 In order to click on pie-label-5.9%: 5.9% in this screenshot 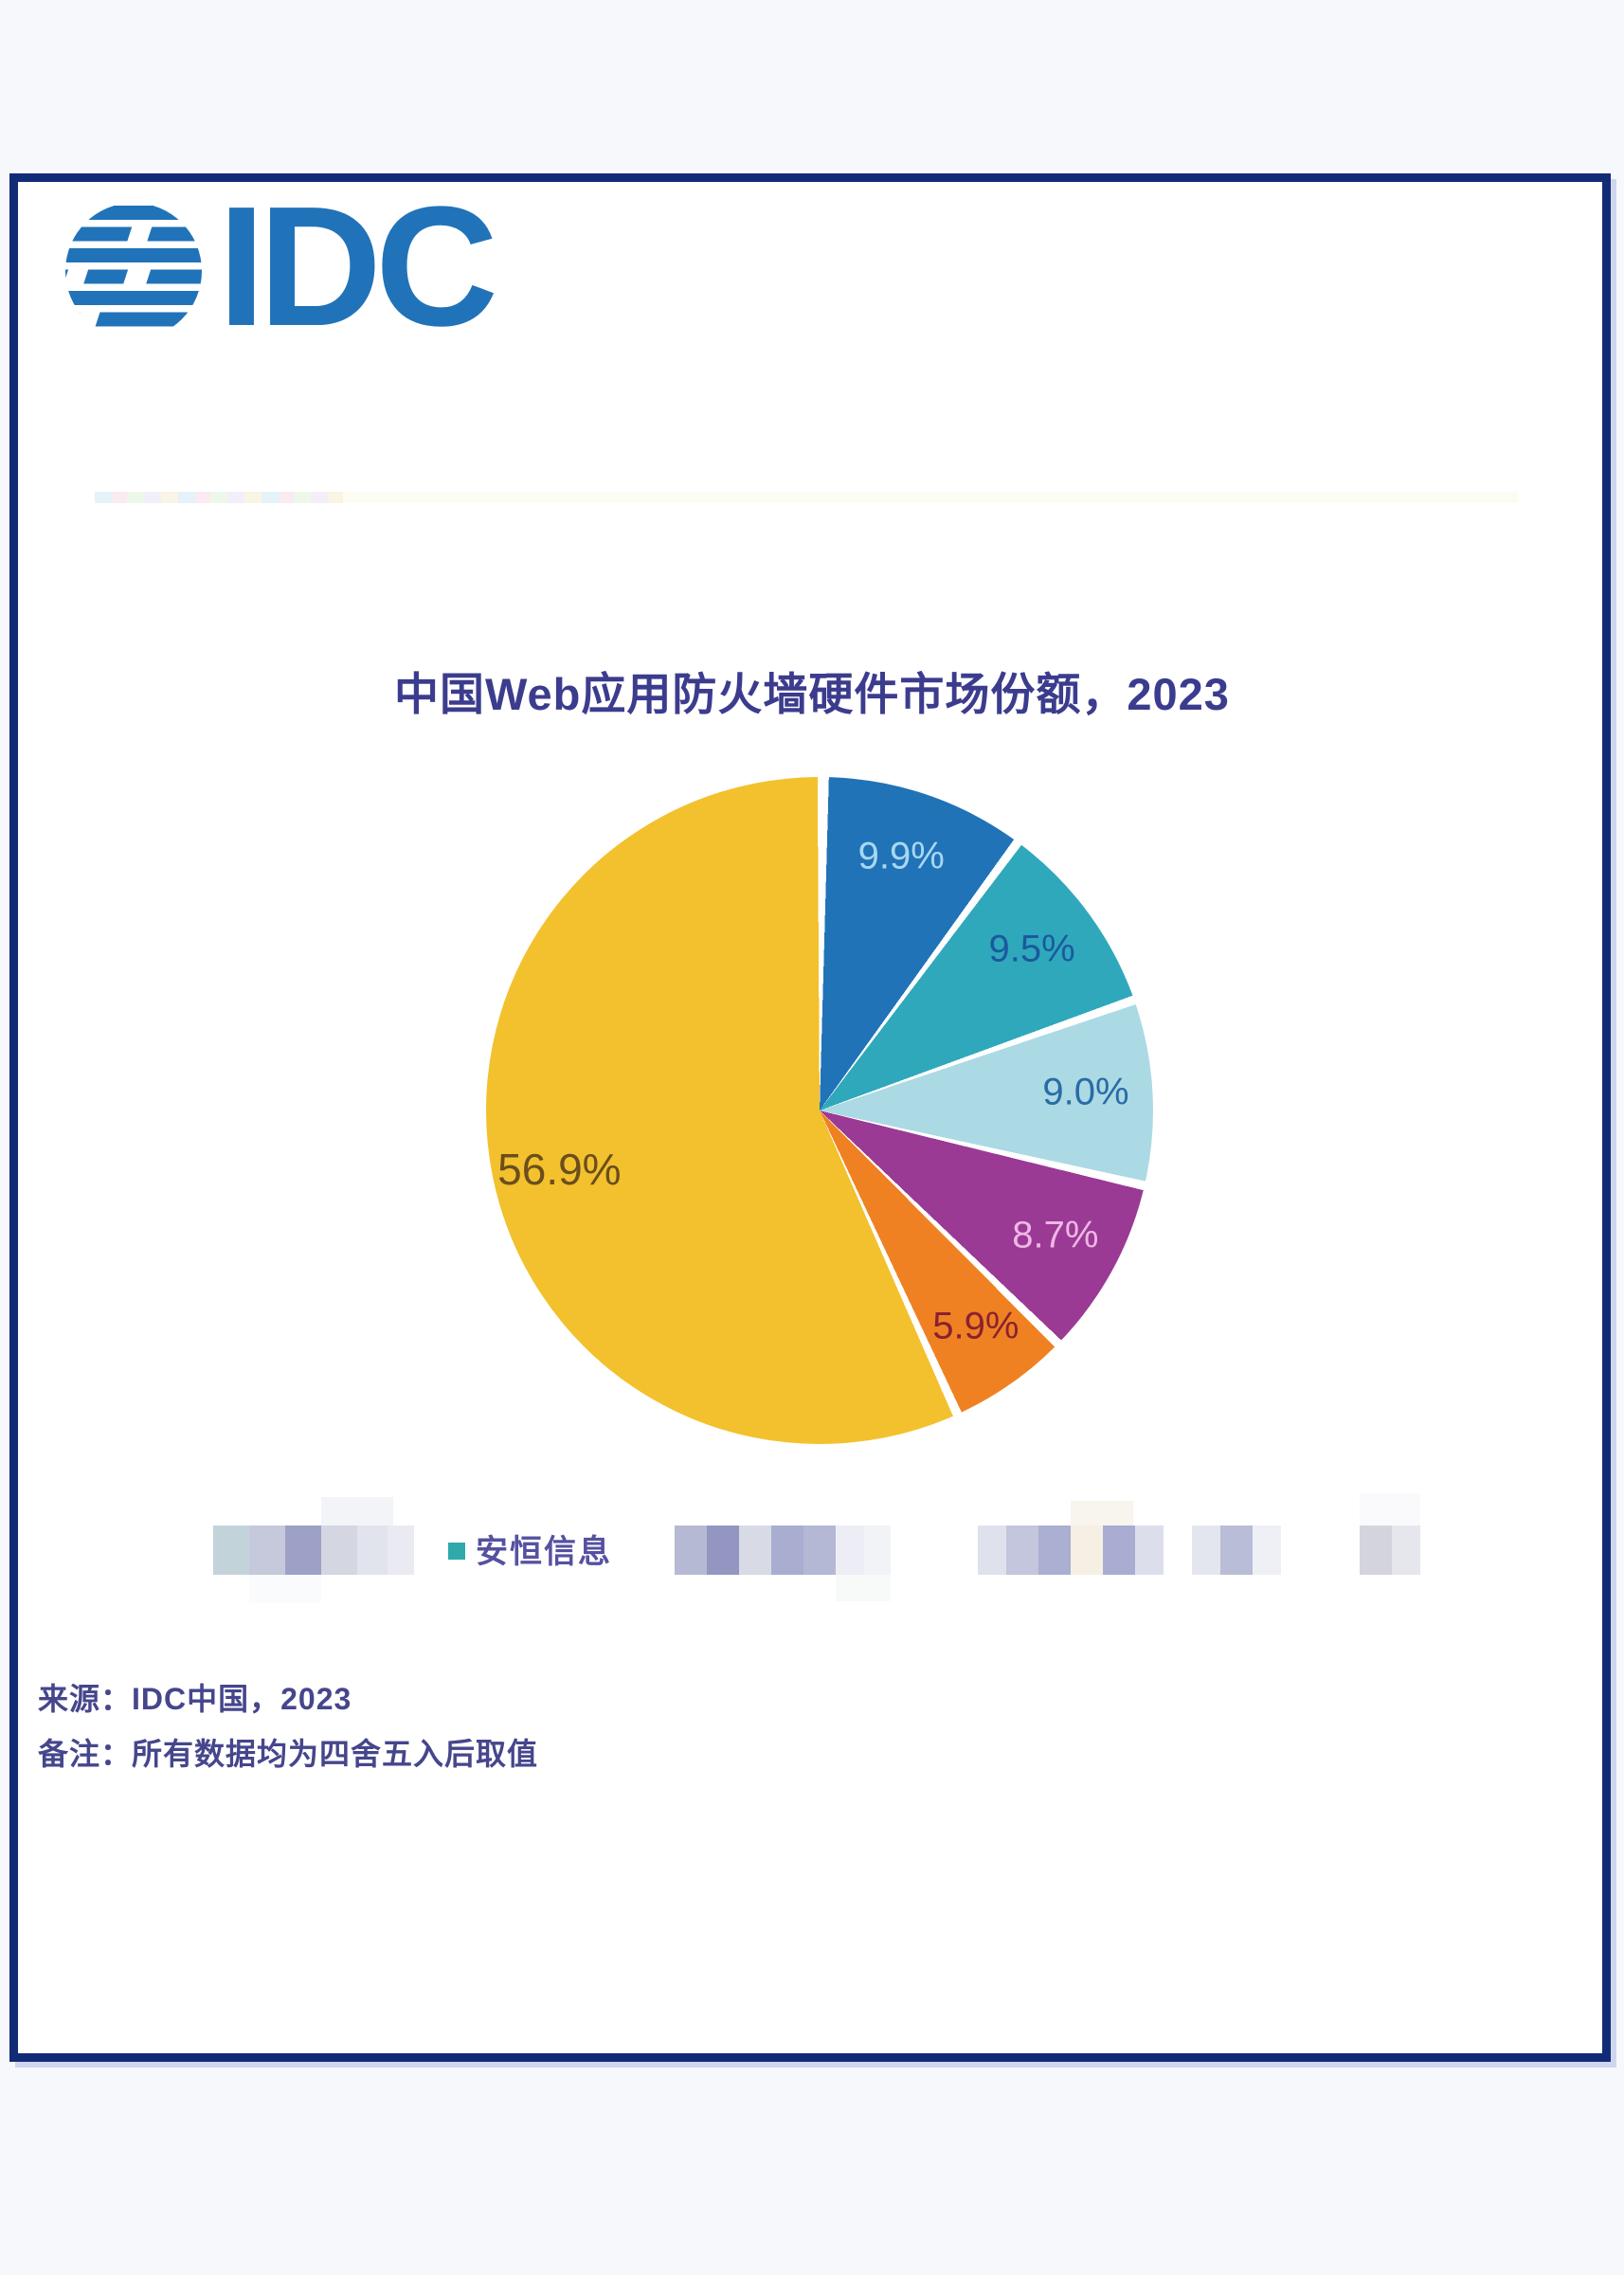, I will do `click(976, 1326)`.